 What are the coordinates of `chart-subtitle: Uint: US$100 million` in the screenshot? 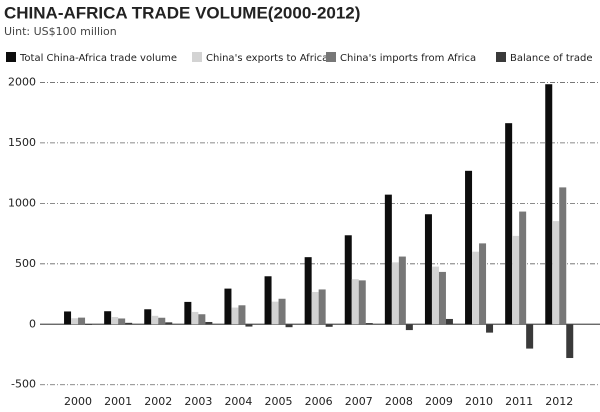 It's located at (60, 31).